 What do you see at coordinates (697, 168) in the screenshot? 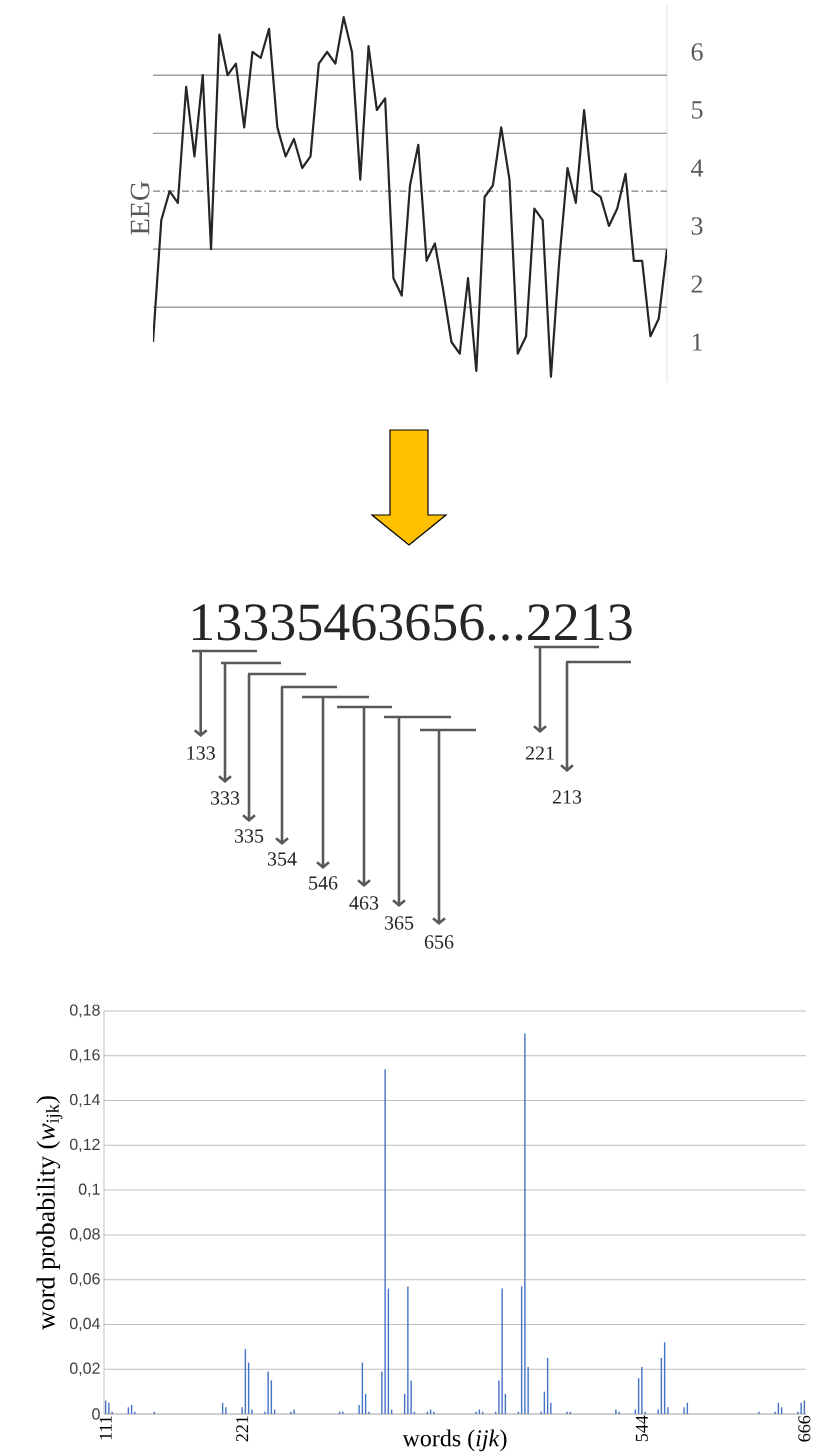
I see `y-tick-label: 4` at bounding box center [697, 168].